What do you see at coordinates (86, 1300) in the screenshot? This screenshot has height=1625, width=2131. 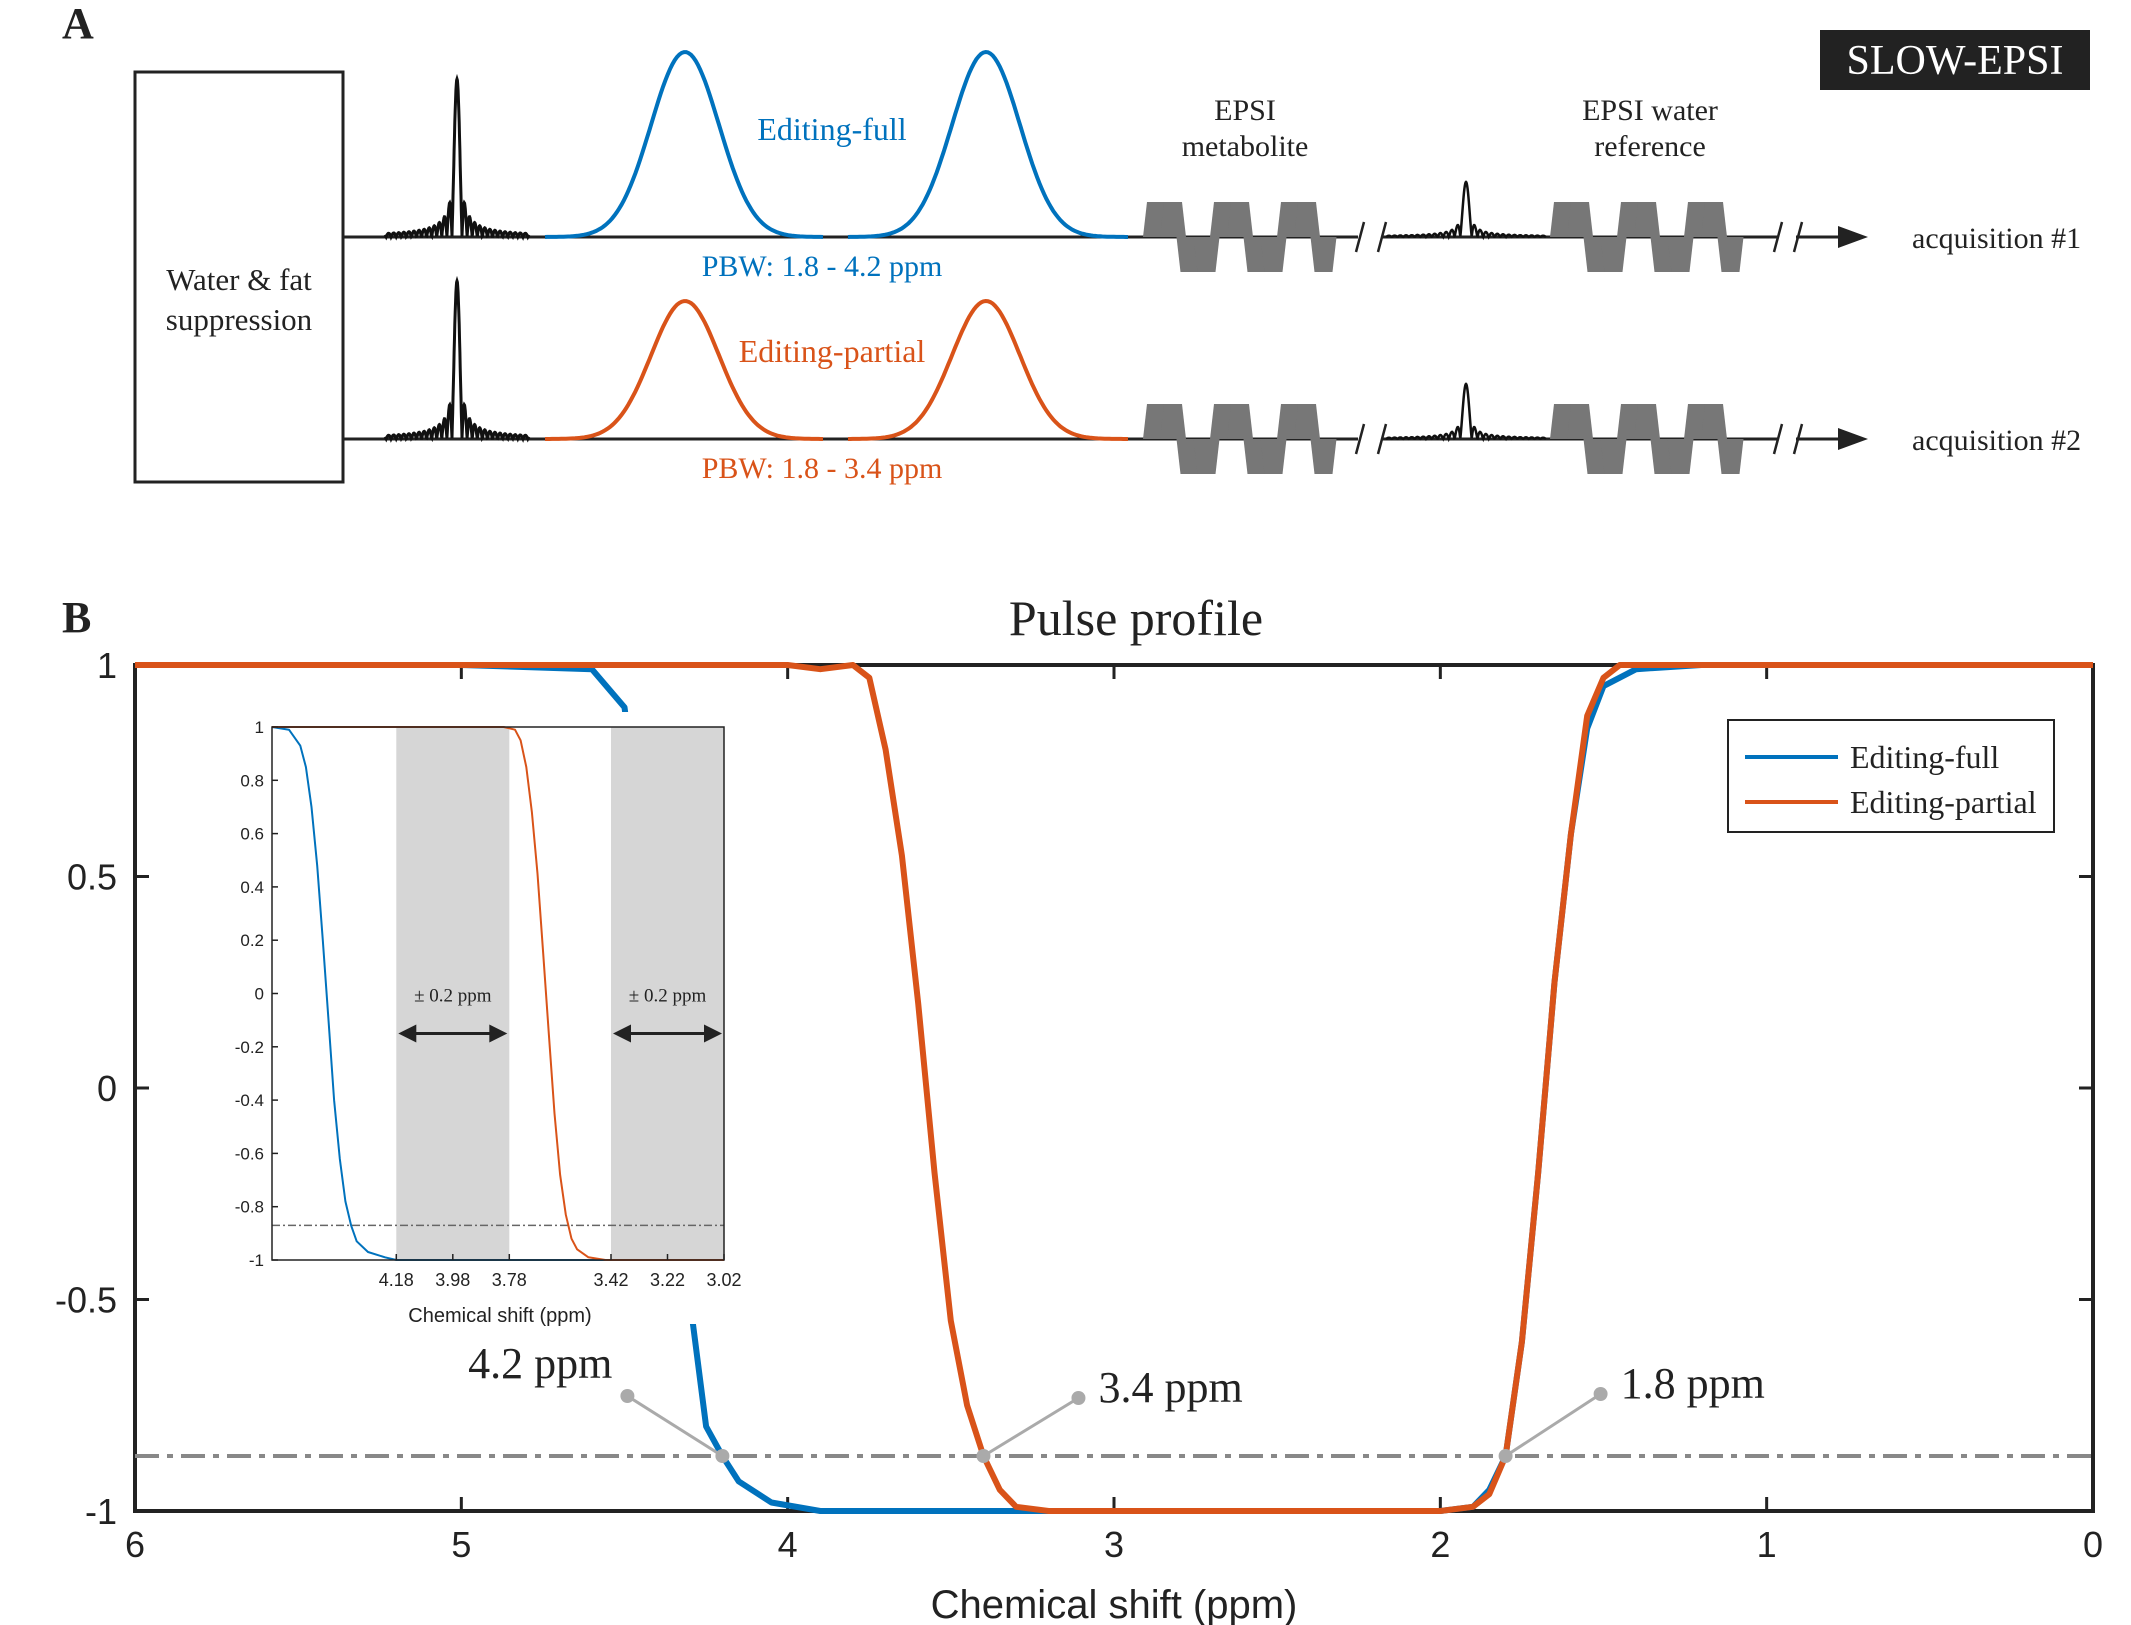 I see `y-tick-label: -0.5` at bounding box center [86, 1300].